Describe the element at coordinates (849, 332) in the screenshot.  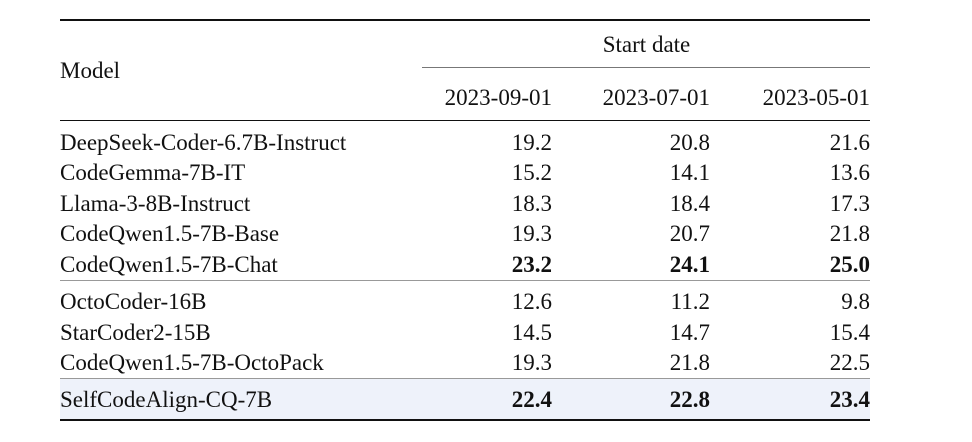
I see `score-cell: 15.4` at that location.